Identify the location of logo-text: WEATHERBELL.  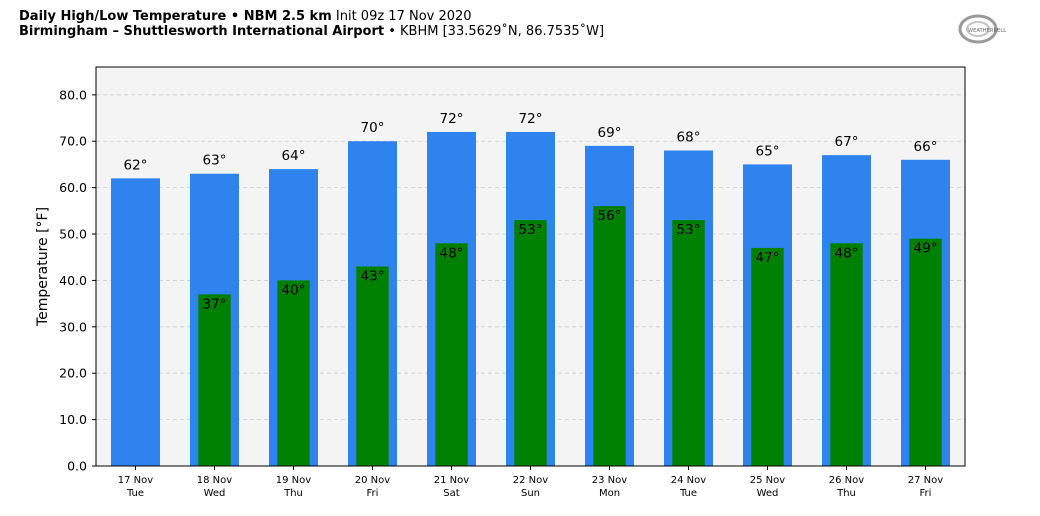
(987, 31).